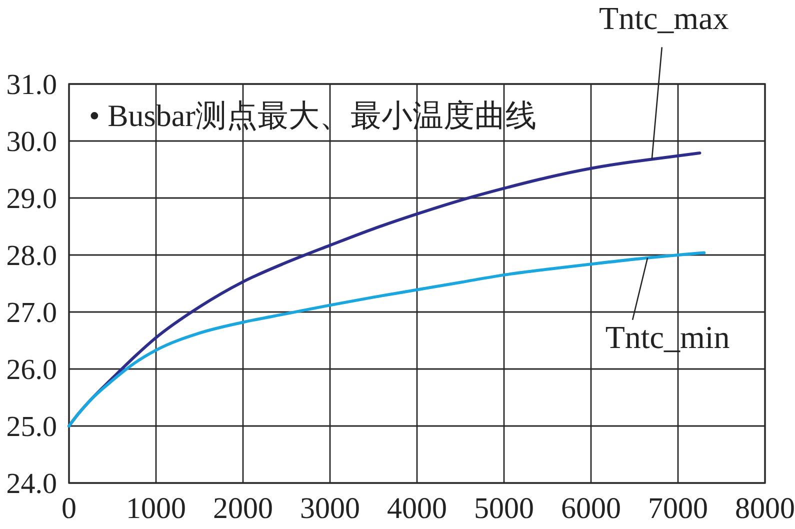  I want to click on x-tick-label: 0, so click(69, 508).